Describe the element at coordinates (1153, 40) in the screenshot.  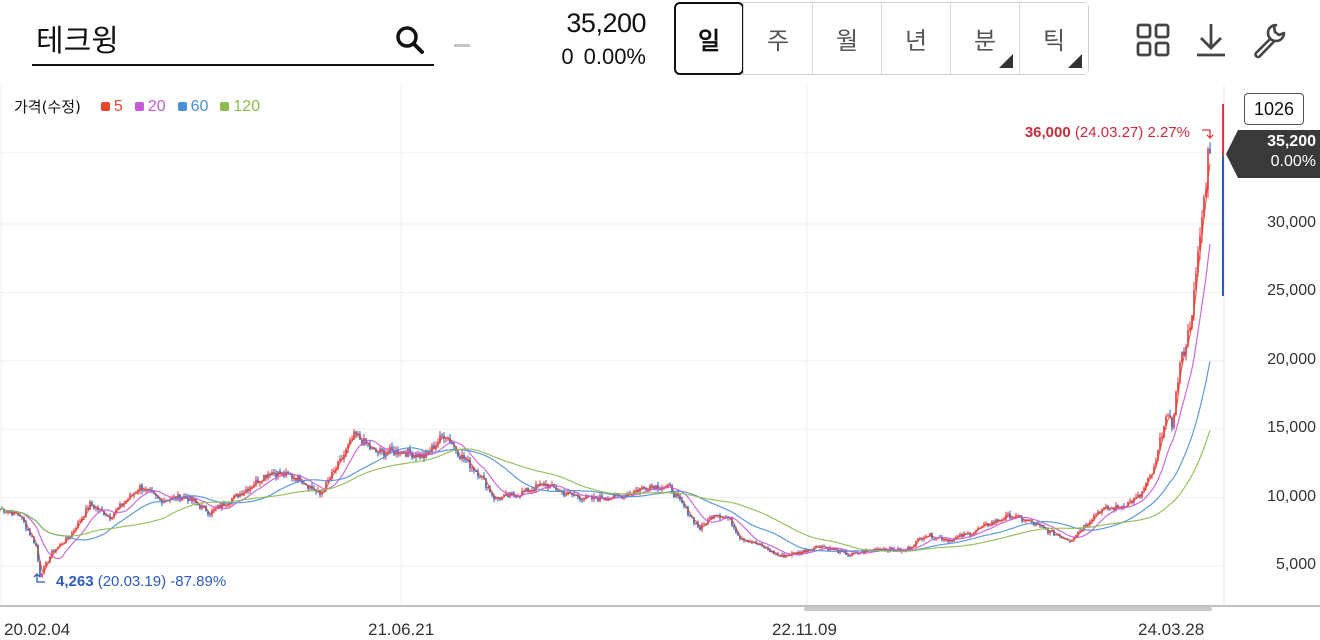
I see `grid-layout-icon` at that location.